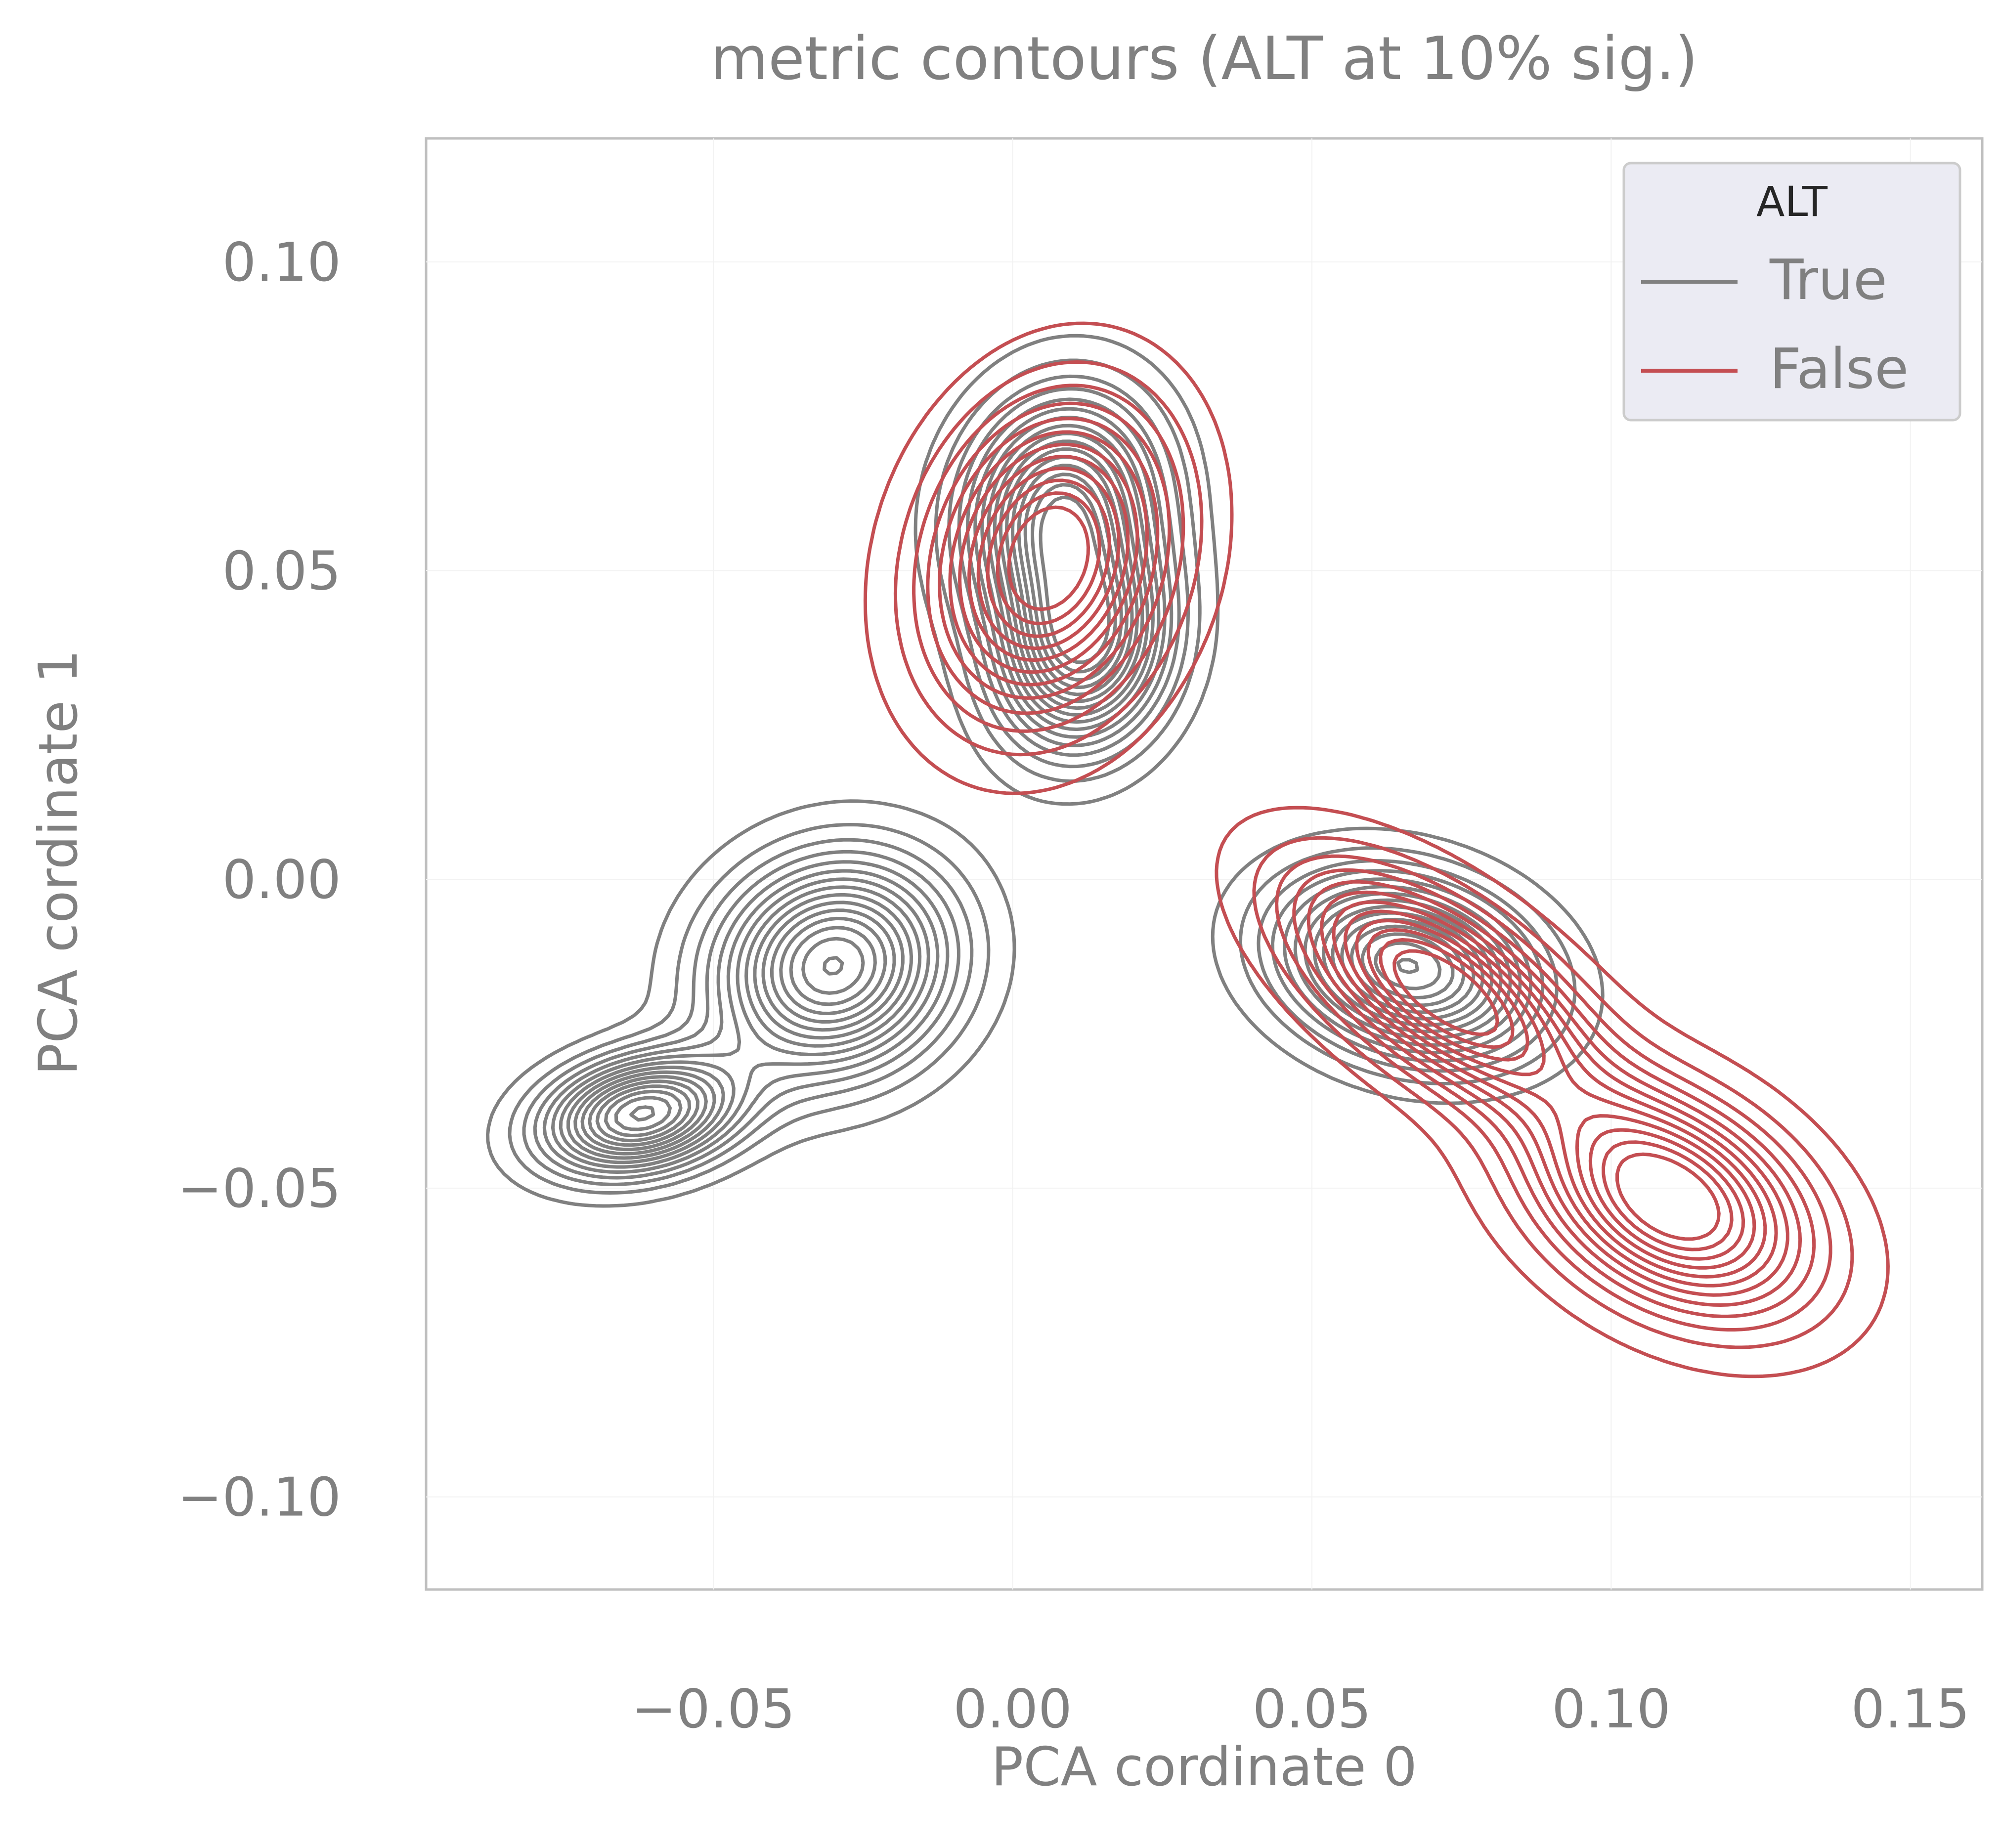  I want to click on x-tick-label: 0.00, so click(1012, 1709).